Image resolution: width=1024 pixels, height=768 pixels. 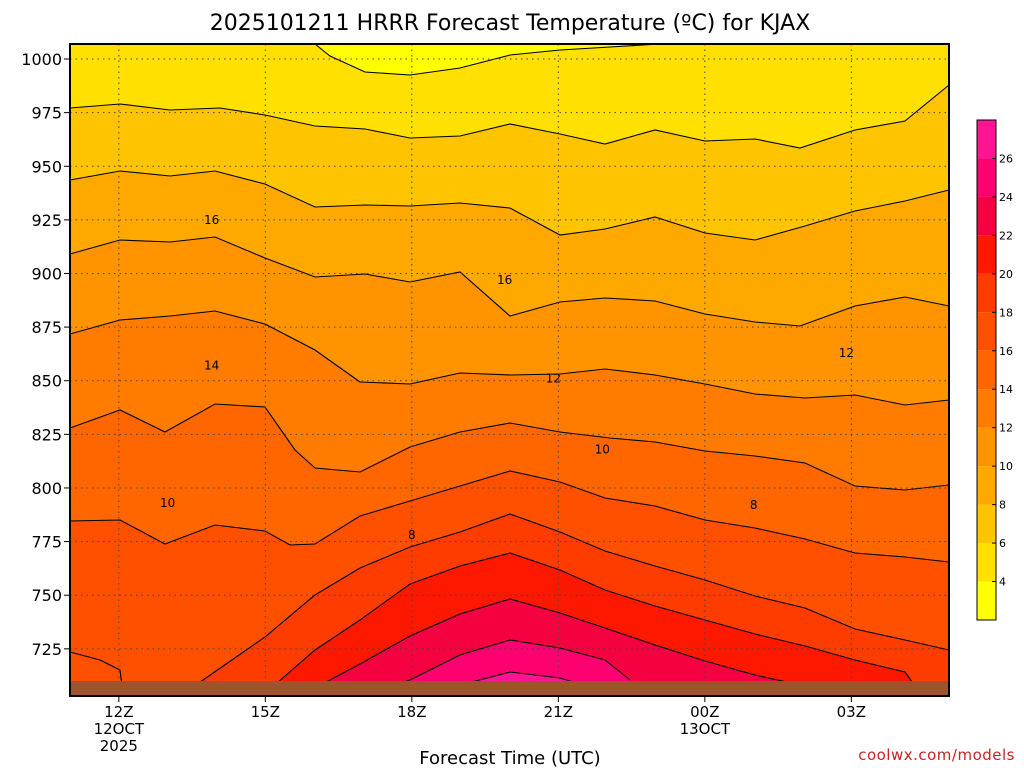 I want to click on y-tick-label: 800, so click(x=46, y=488).